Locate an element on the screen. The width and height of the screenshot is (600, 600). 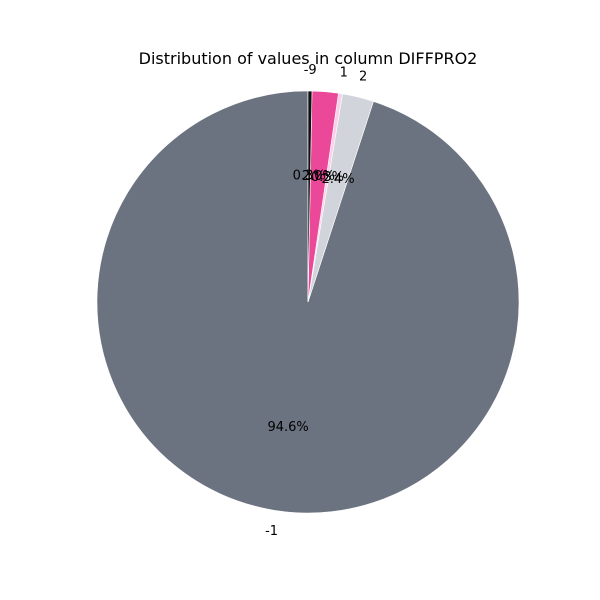
slice-label: 2 is located at coordinates (363, 77).